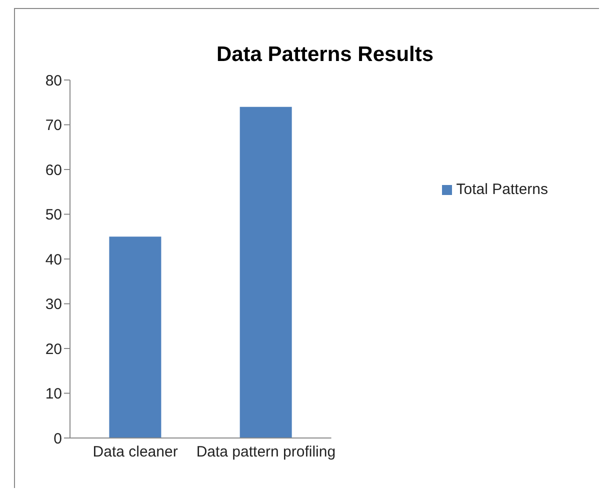 The width and height of the screenshot is (601, 499). What do you see at coordinates (53, 394) in the screenshot?
I see `y-tick-label: 10` at bounding box center [53, 394].